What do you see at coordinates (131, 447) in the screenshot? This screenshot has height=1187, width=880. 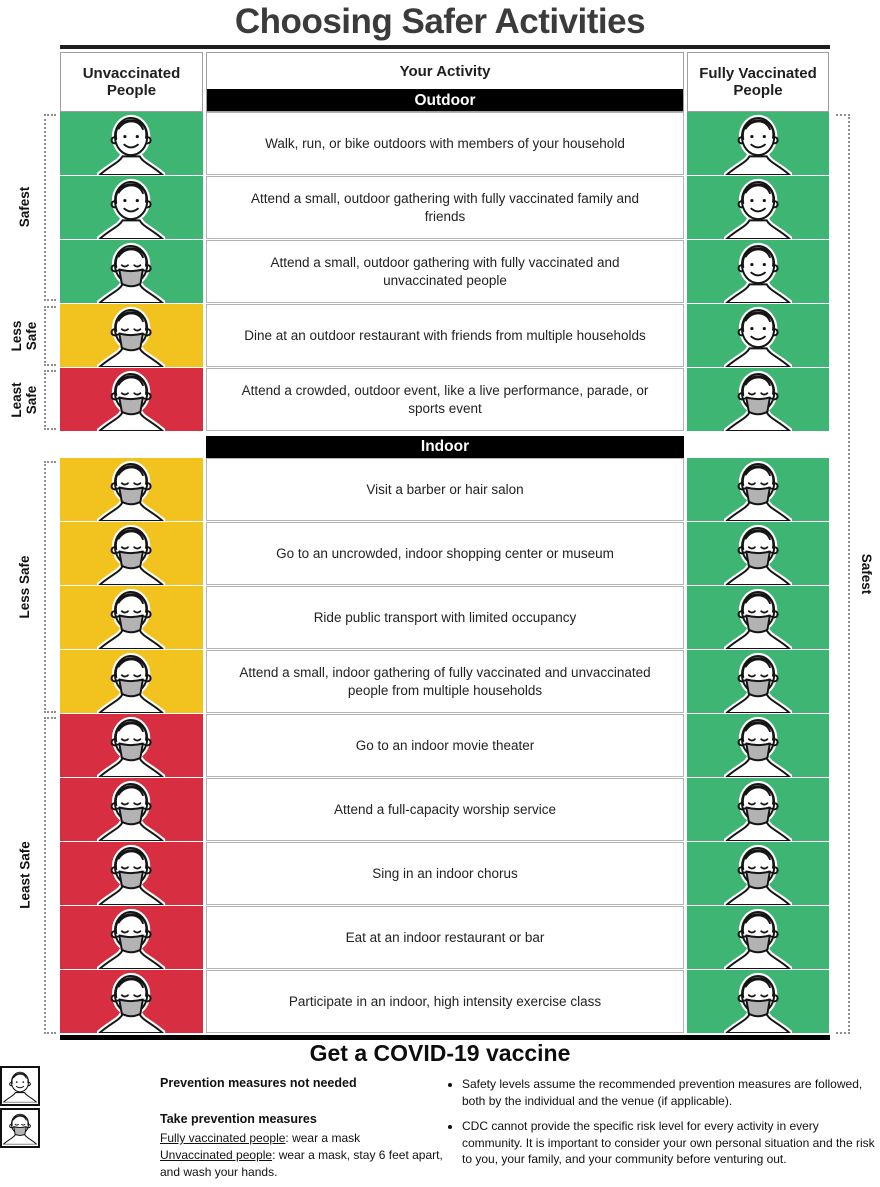 I see `spacer` at bounding box center [131, 447].